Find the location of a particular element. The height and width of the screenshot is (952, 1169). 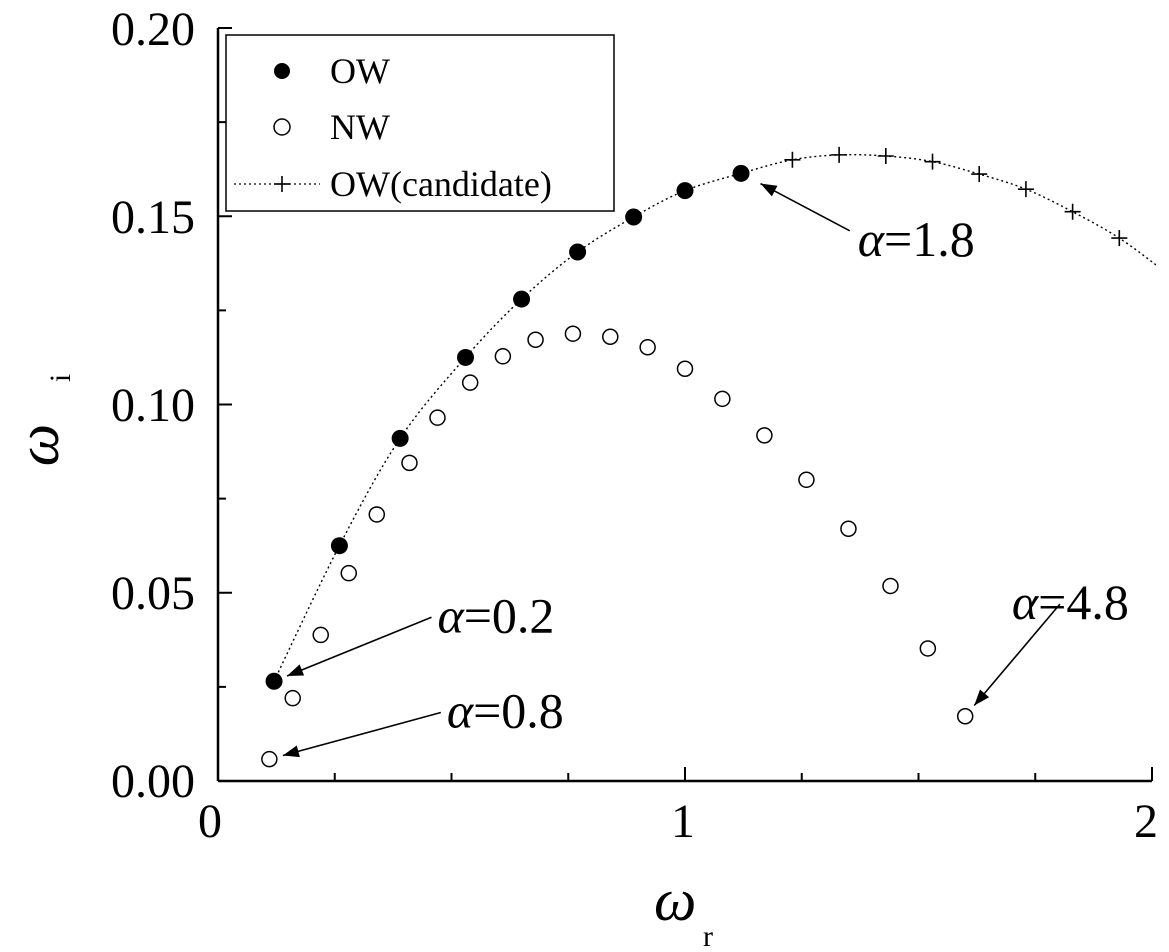

annotation-alpha-1-8-symbol: α is located at coordinates (872, 239).